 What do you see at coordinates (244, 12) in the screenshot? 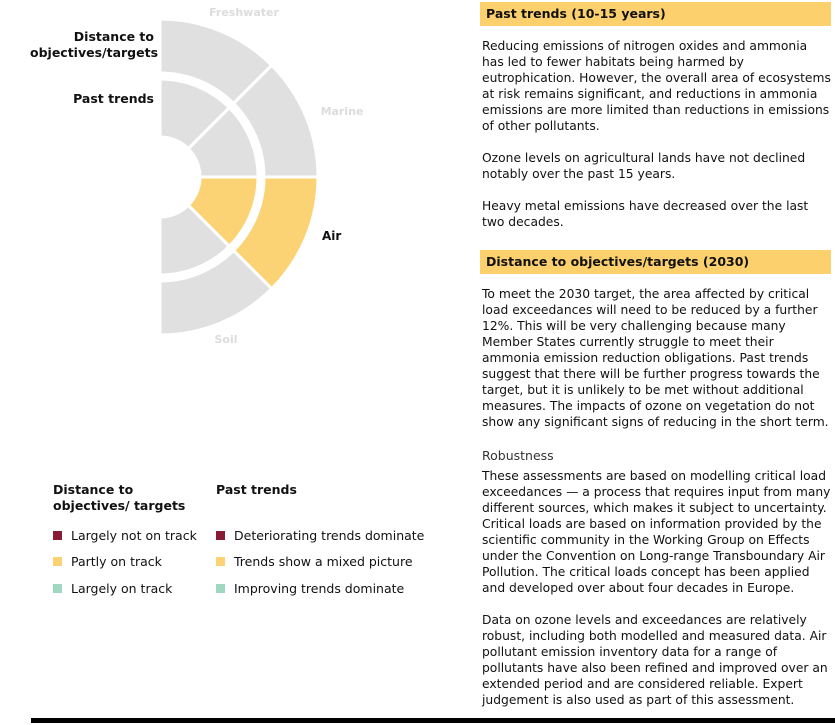
I see `segment-label-freshwater: Freshwater` at bounding box center [244, 12].